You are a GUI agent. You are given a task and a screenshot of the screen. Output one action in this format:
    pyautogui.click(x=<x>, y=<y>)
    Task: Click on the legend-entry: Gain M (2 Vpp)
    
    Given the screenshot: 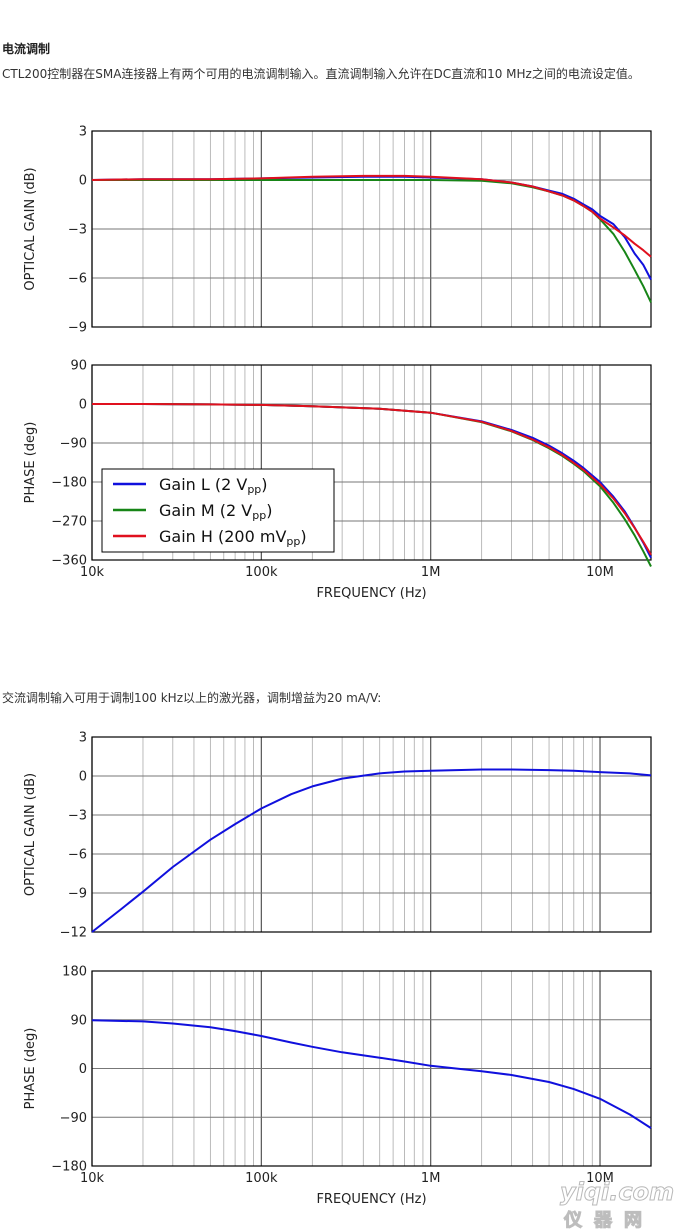 What is the action you would take?
    pyautogui.click(x=215, y=511)
    